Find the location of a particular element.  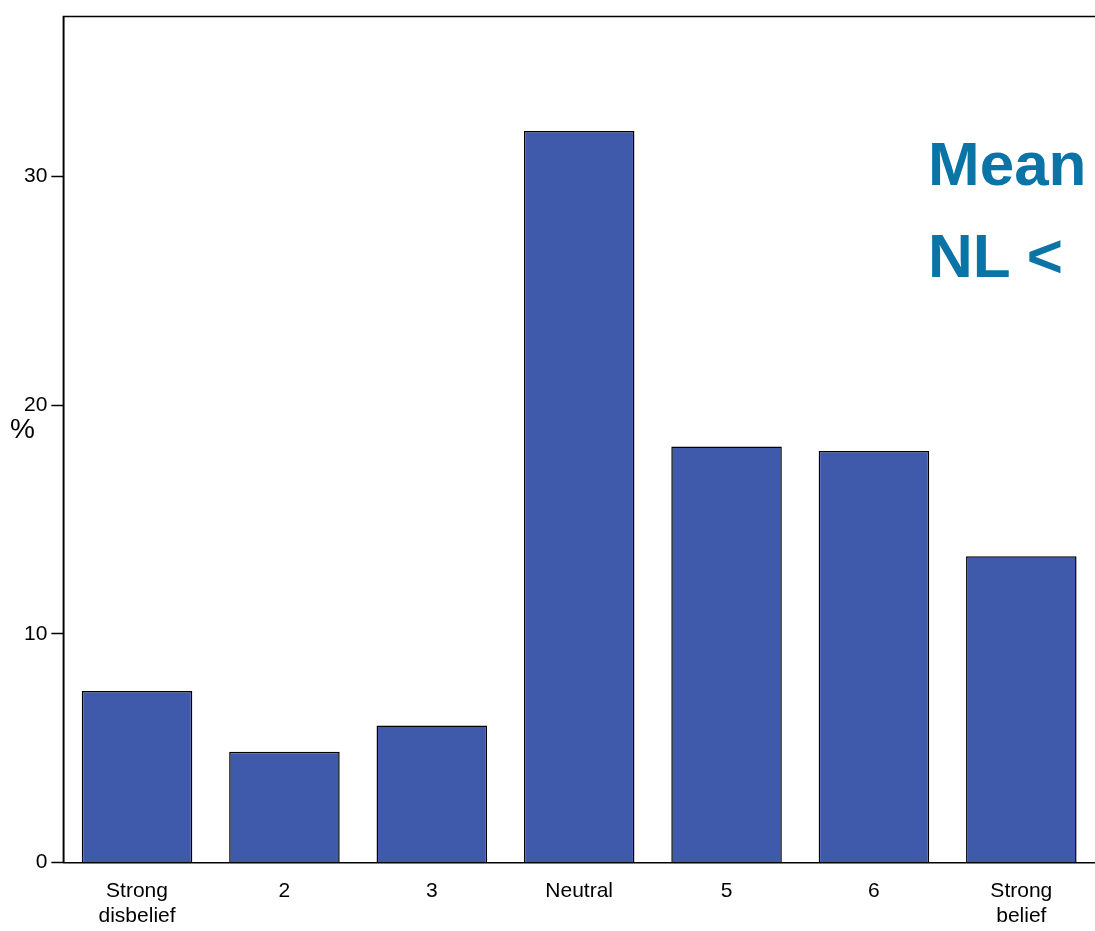

x-tick-label: Strong belief is located at coordinates (1021, 902).